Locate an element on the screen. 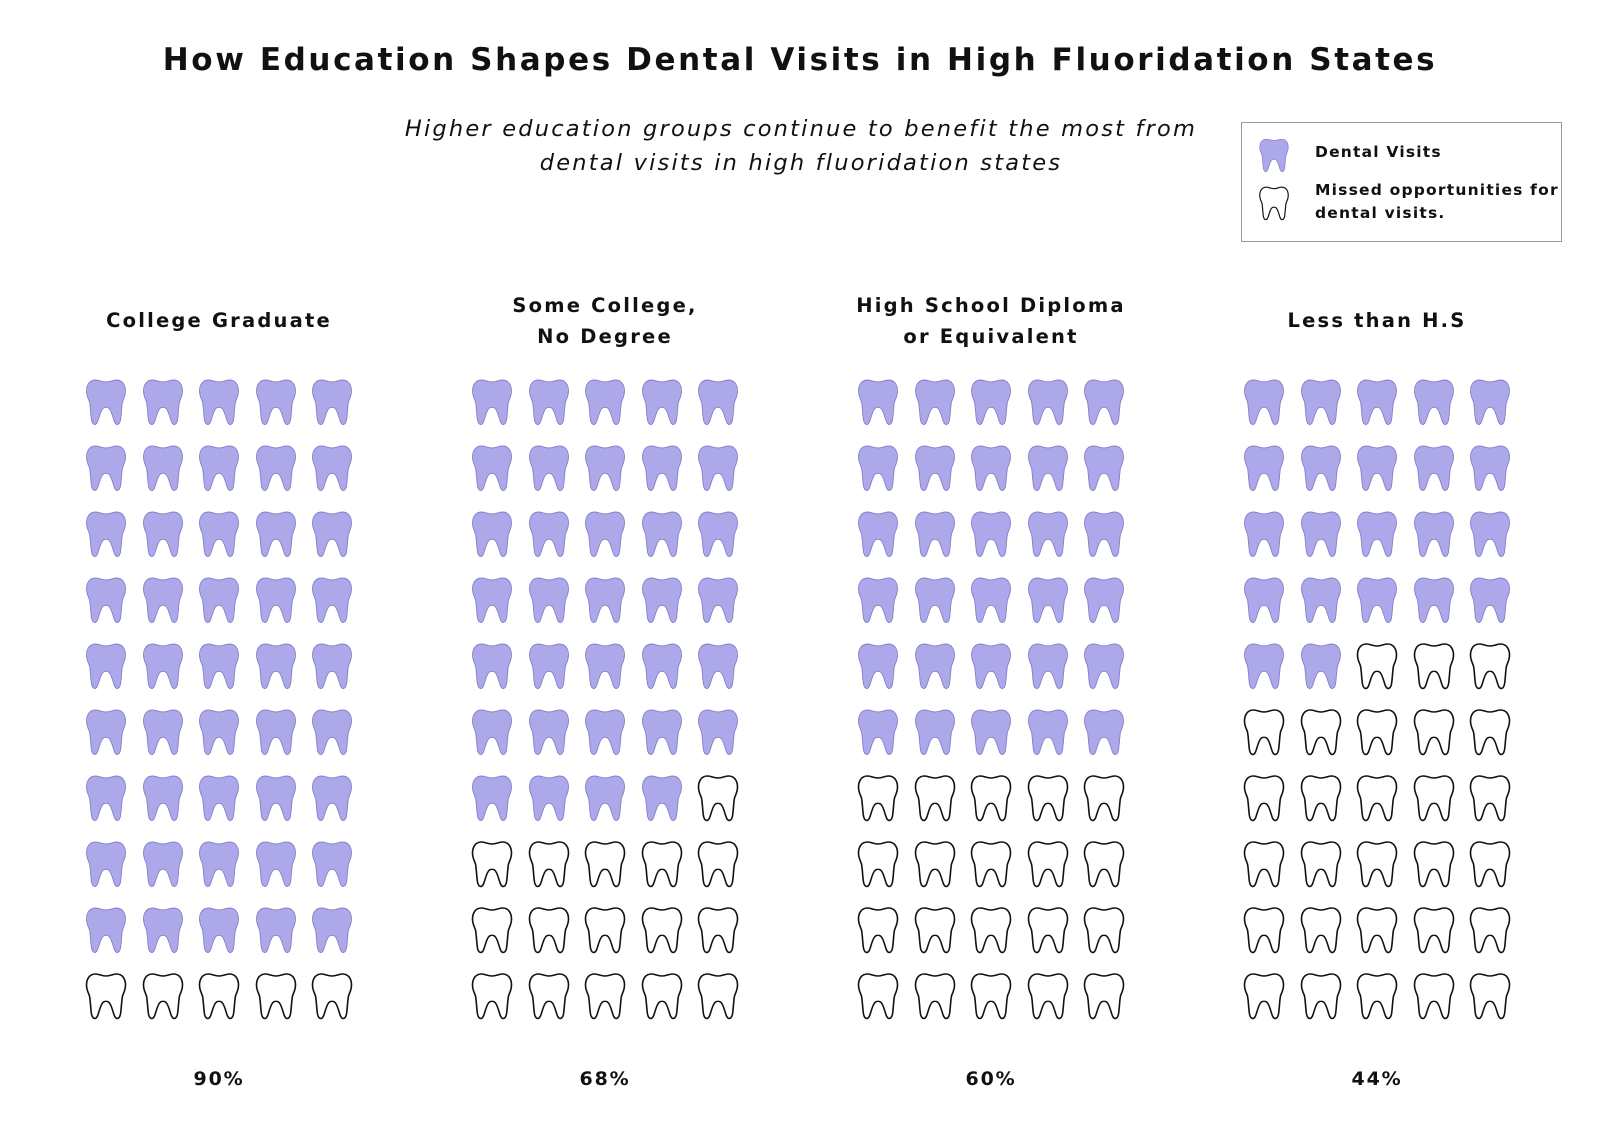 Image resolution: width=1600 pixels, height=1148 pixels. group-label-2: Some College, No Degree is located at coordinates (605, 321).